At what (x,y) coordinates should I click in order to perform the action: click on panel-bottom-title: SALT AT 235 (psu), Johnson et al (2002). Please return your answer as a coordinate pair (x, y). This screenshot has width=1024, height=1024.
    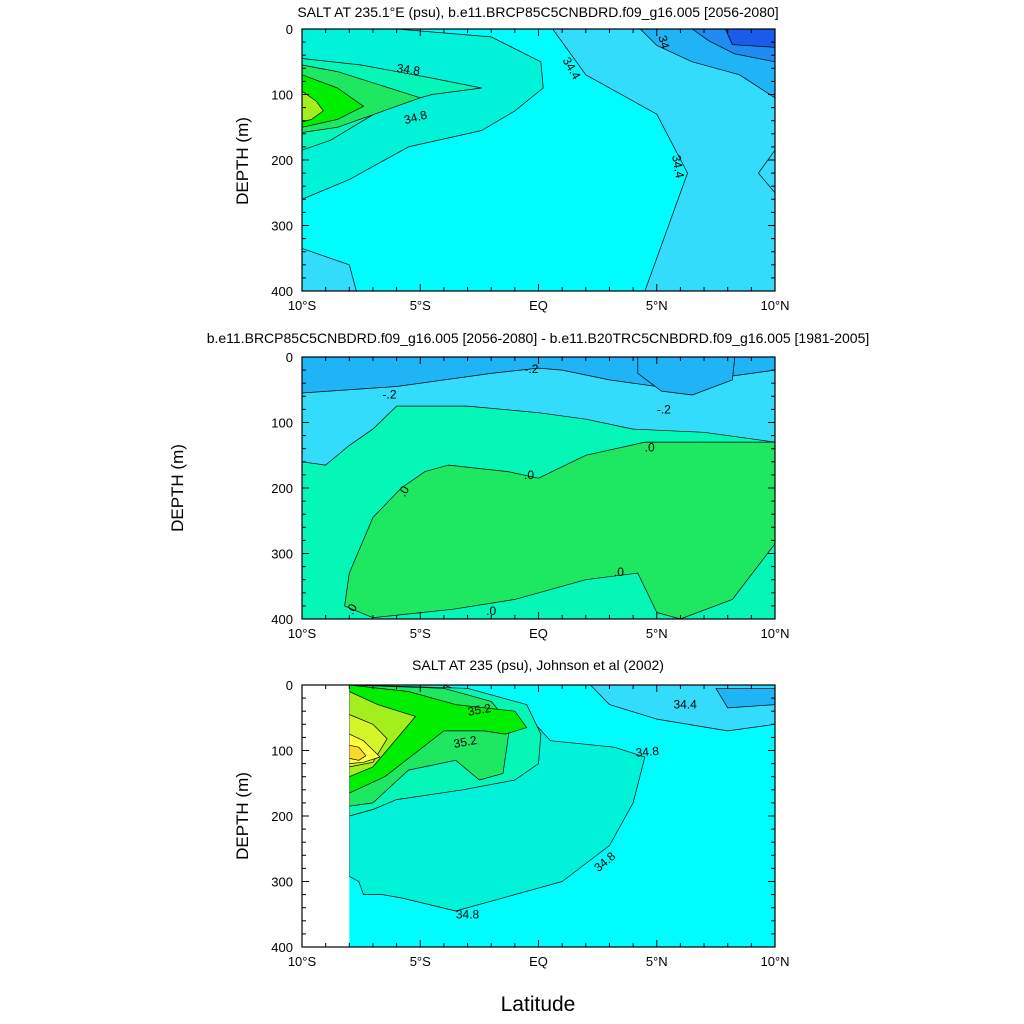
    Looking at the image, I should click on (538, 665).